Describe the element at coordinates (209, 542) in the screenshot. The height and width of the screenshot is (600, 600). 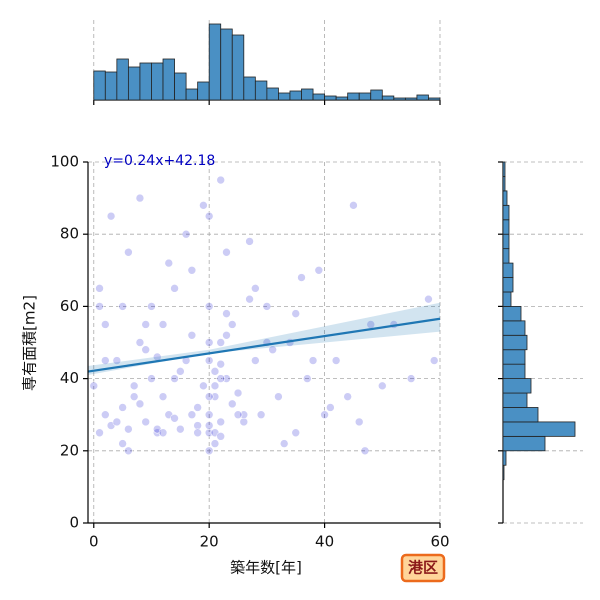
I see `x-tick-label: 20` at that location.